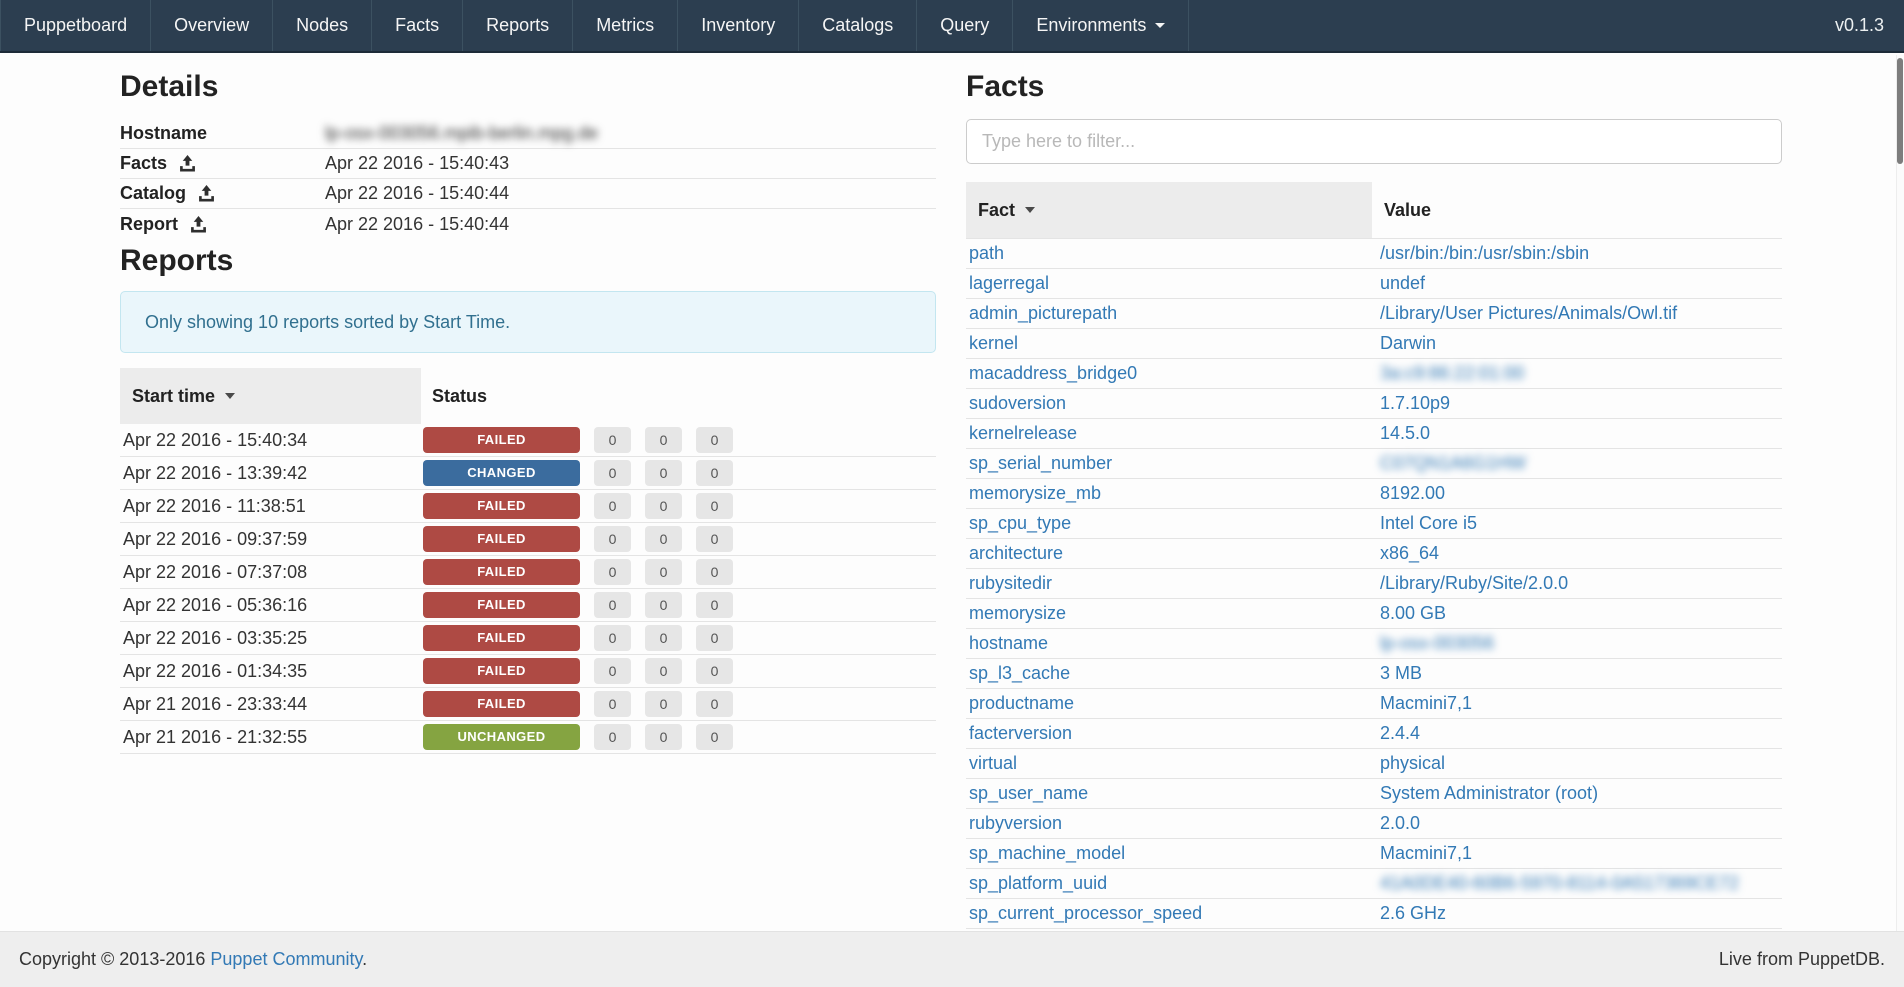  What do you see at coordinates (1021, 733) in the screenshot?
I see `fact-name-link: facterversion` at bounding box center [1021, 733].